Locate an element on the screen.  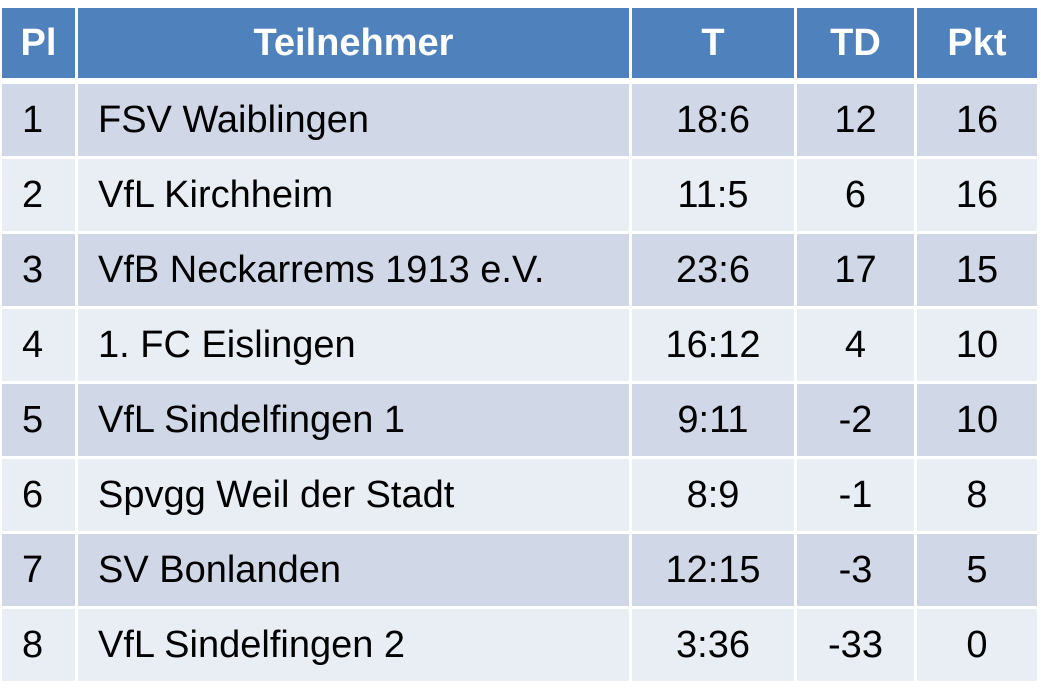
cell-t: 16:12 is located at coordinates (714, 346).